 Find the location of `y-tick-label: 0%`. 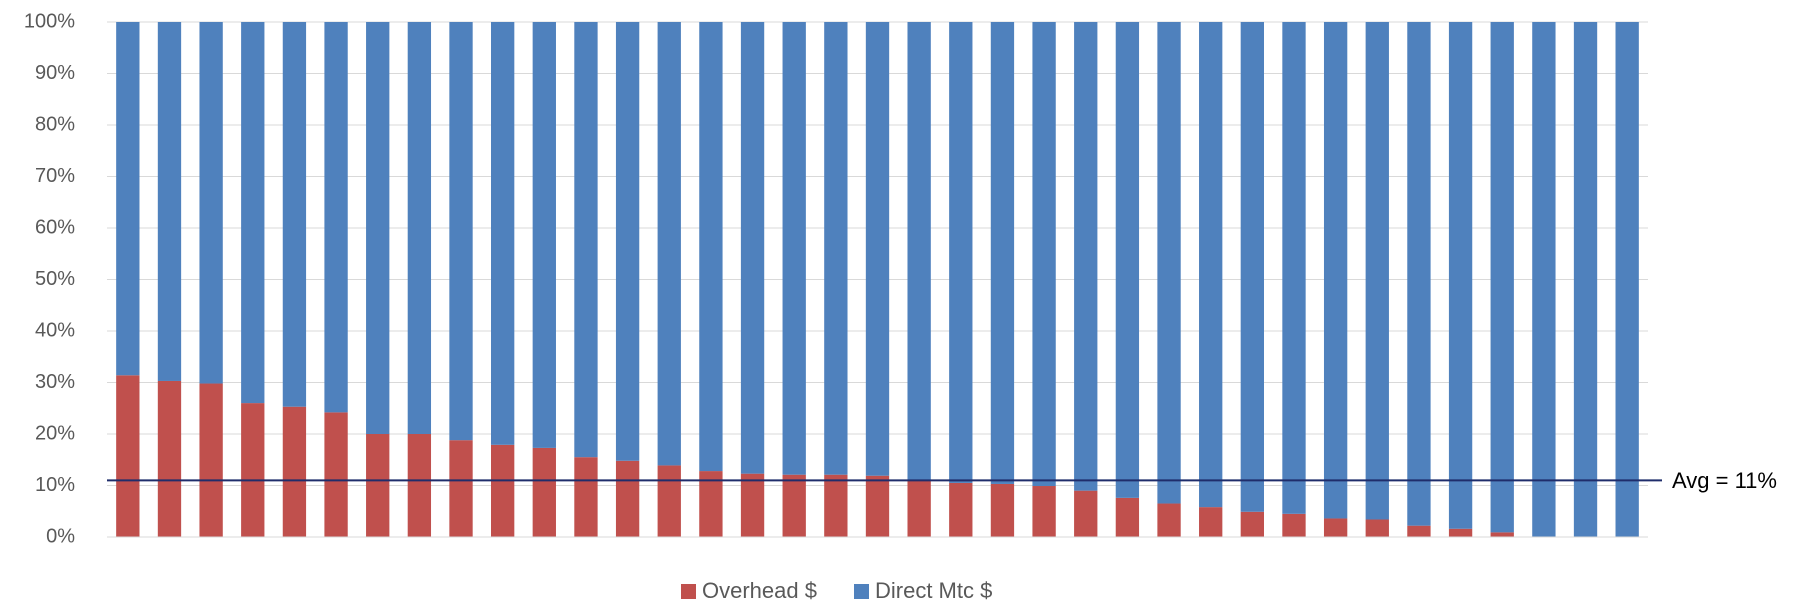

y-tick-label: 0% is located at coordinates (60, 536).